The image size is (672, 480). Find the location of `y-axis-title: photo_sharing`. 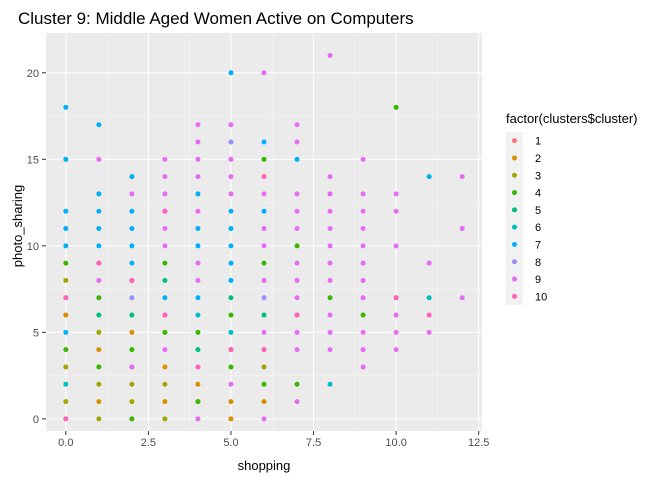

y-axis-title: photo_sharing is located at coordinates (17, 226).